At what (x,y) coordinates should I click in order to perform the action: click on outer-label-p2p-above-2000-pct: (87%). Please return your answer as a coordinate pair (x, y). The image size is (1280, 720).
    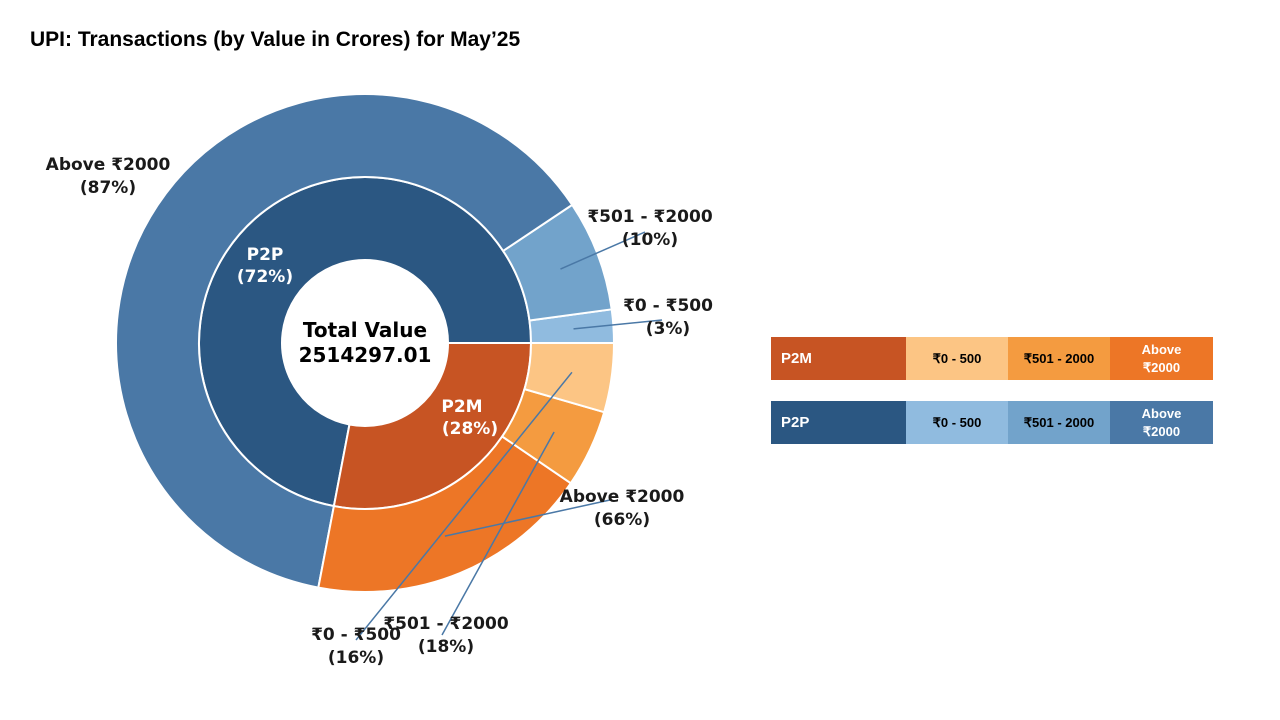
    Looking at the image, I should click on (108, 188).